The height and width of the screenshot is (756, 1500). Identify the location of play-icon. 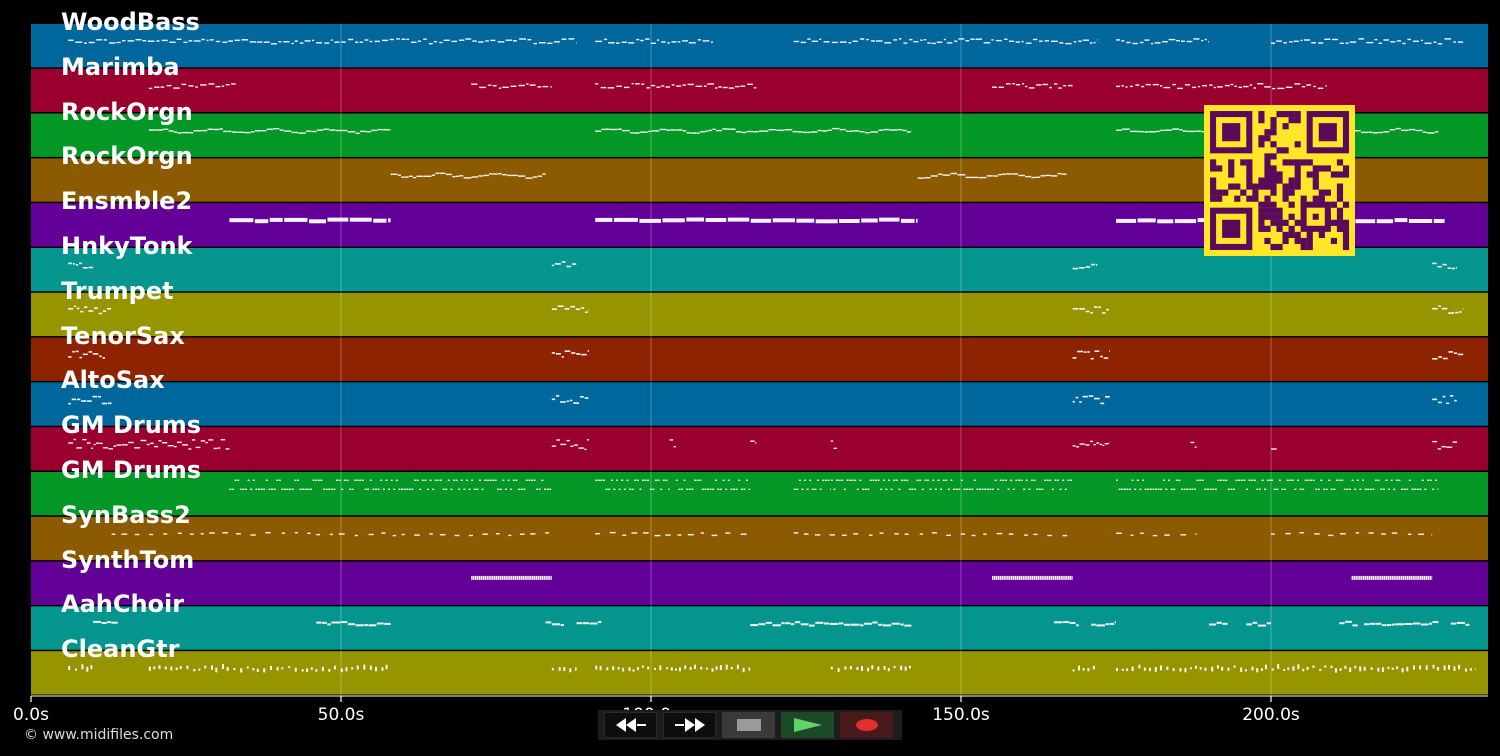
(807, 725).